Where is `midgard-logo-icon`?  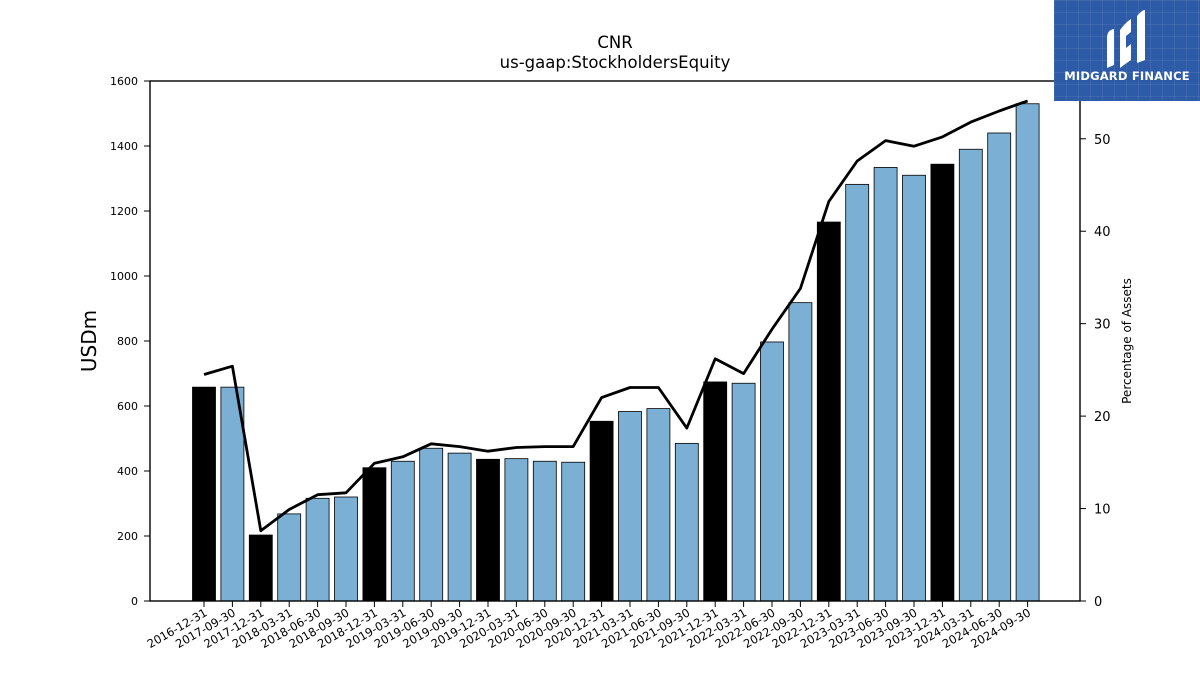 midgard-logo-icon is located at coordinates (1126, 39).